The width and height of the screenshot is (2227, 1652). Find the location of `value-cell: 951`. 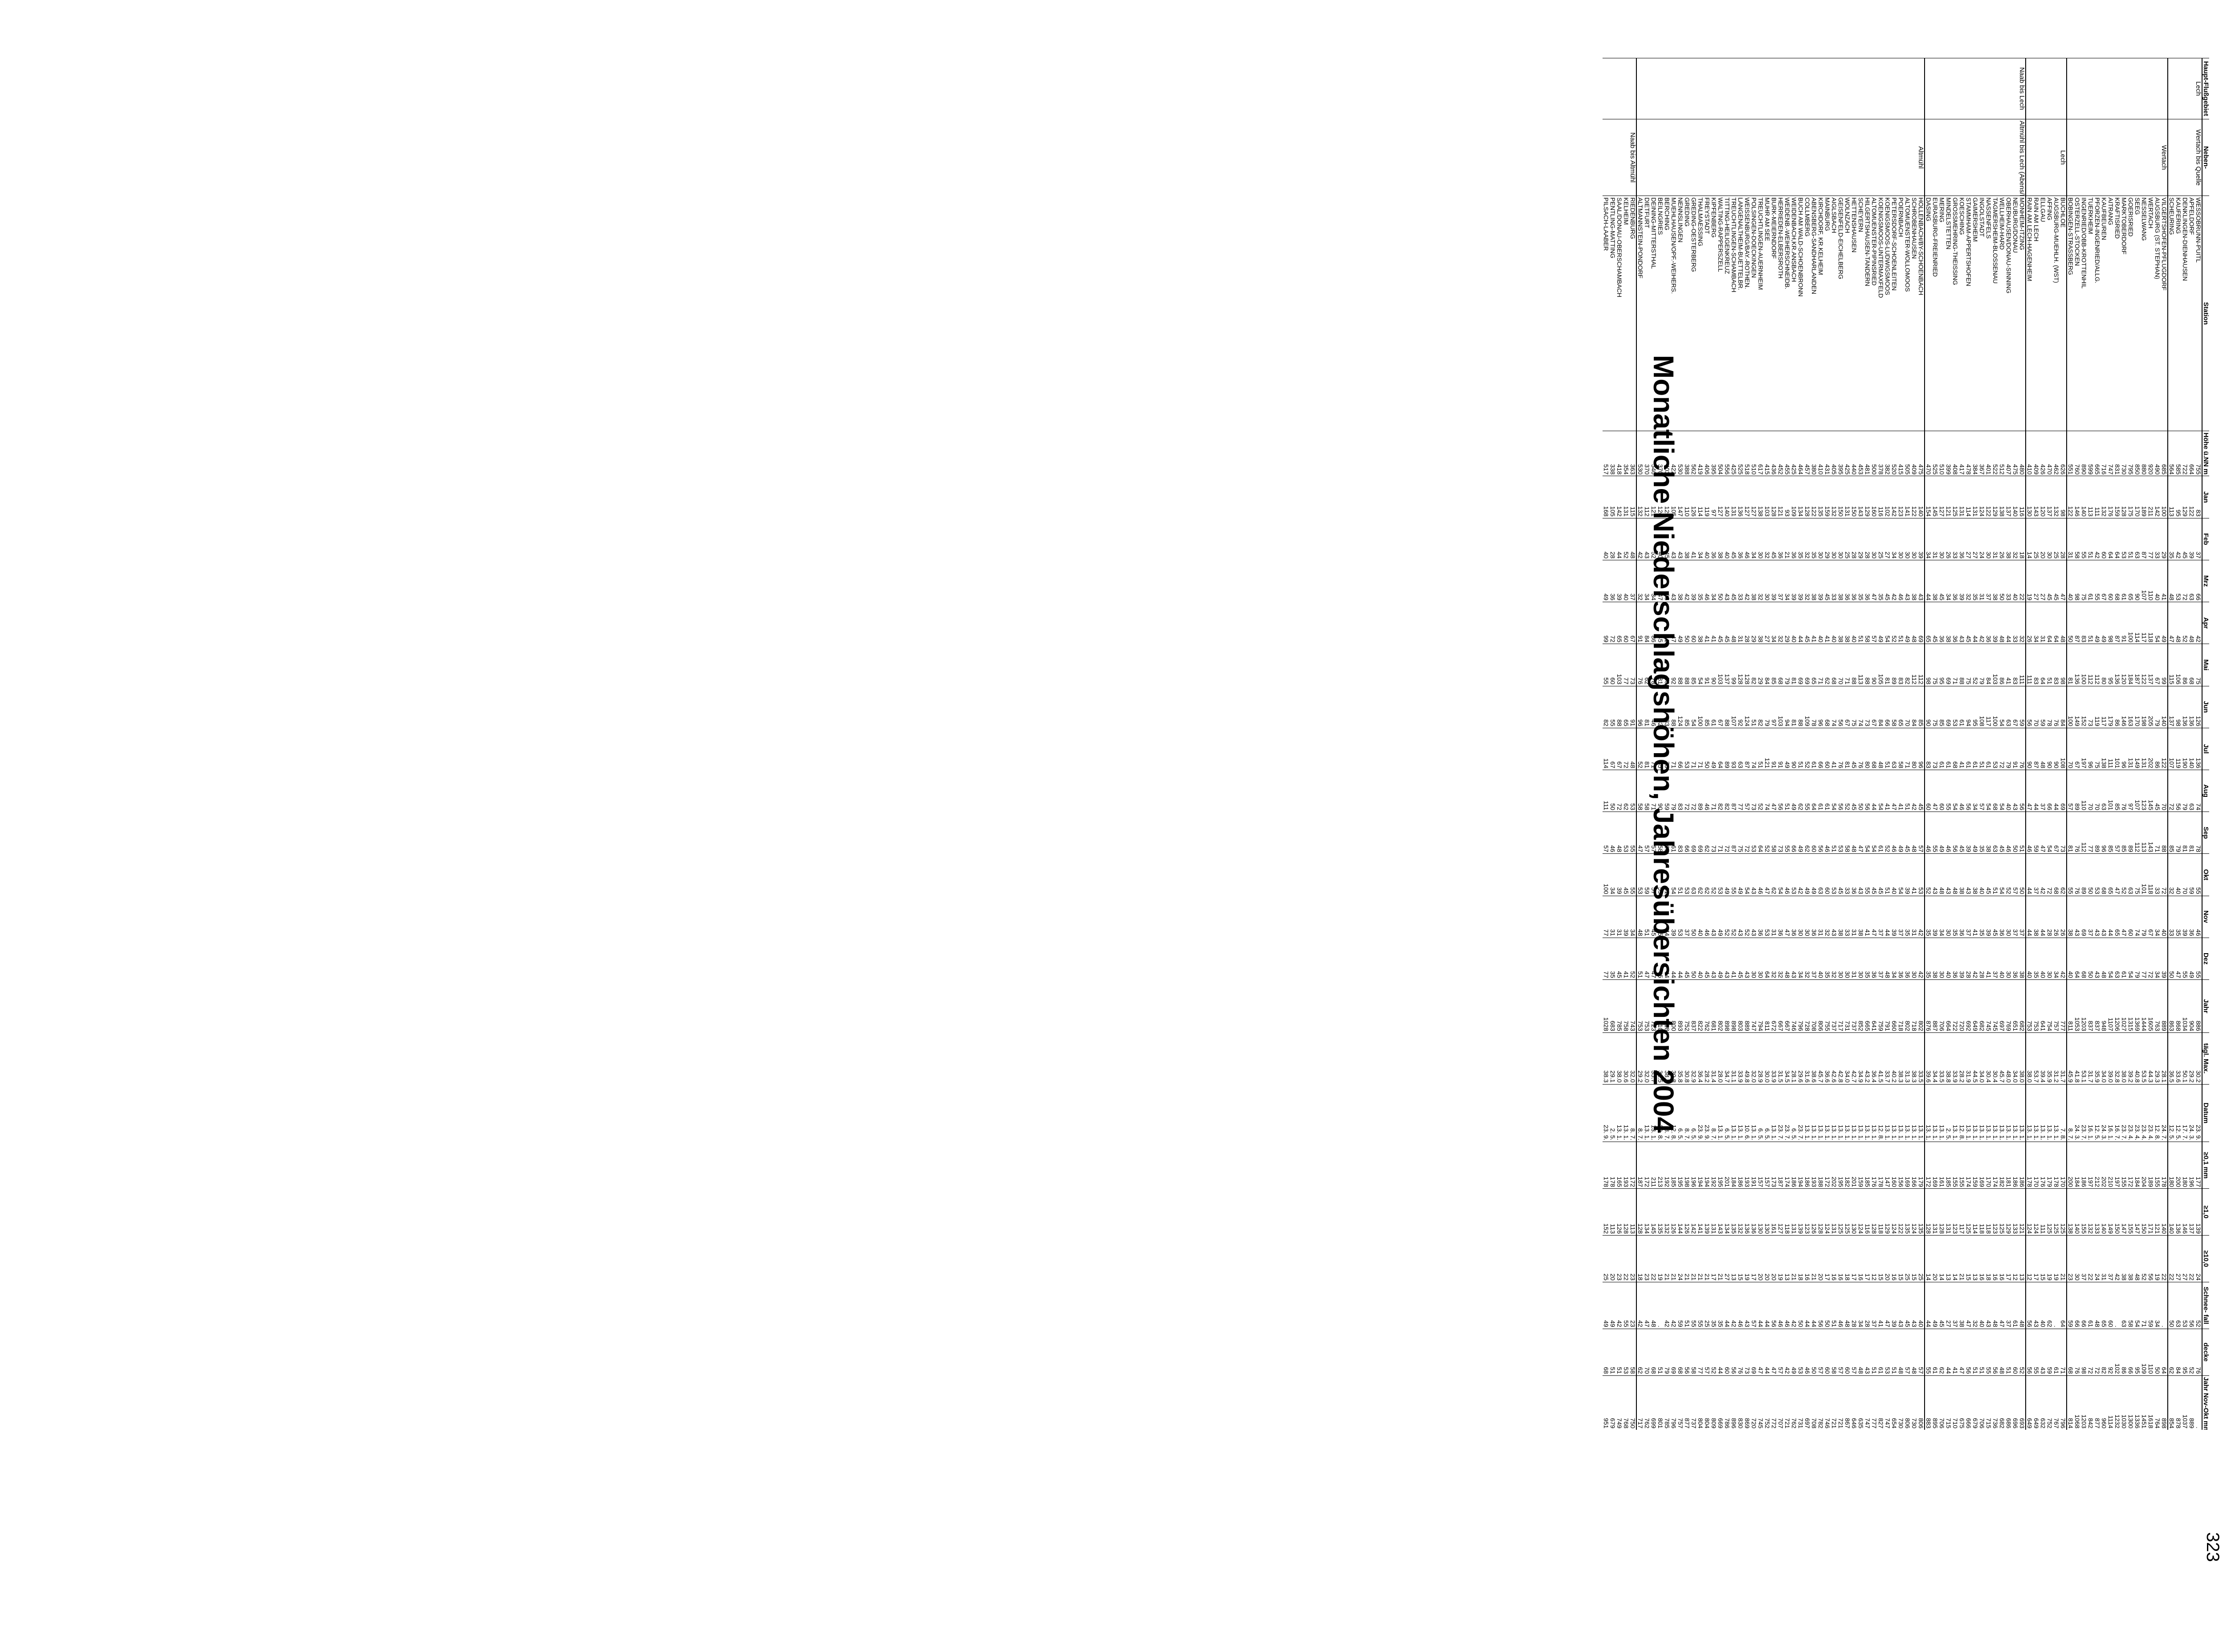

value-cell: 951 is located at coordinates (1606, 1402).